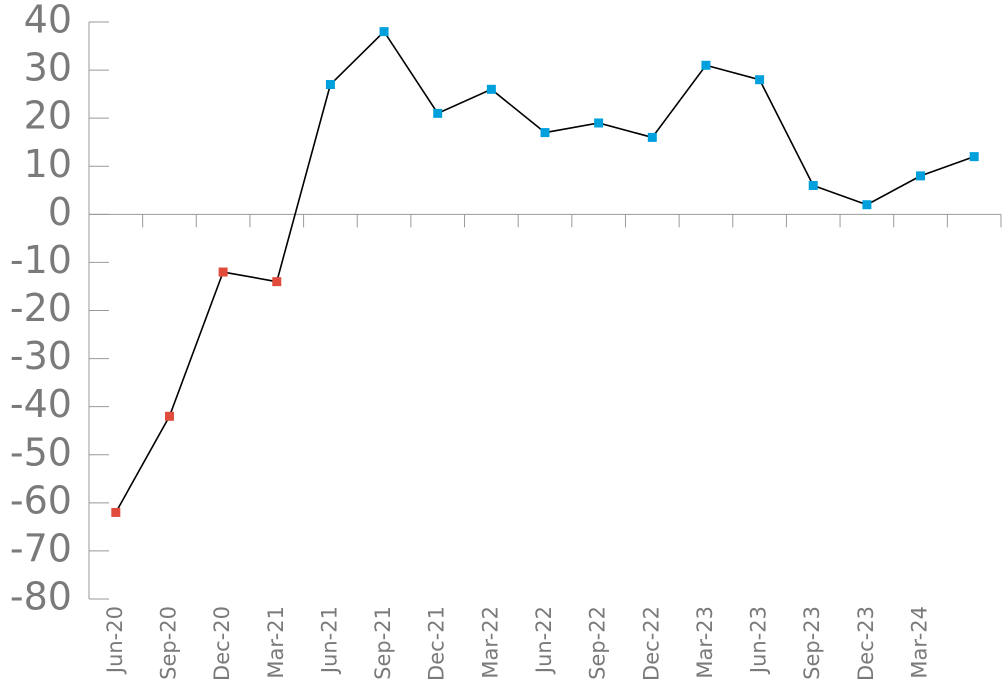  I want to click on y-tick-label: -80, so click(41, 597).